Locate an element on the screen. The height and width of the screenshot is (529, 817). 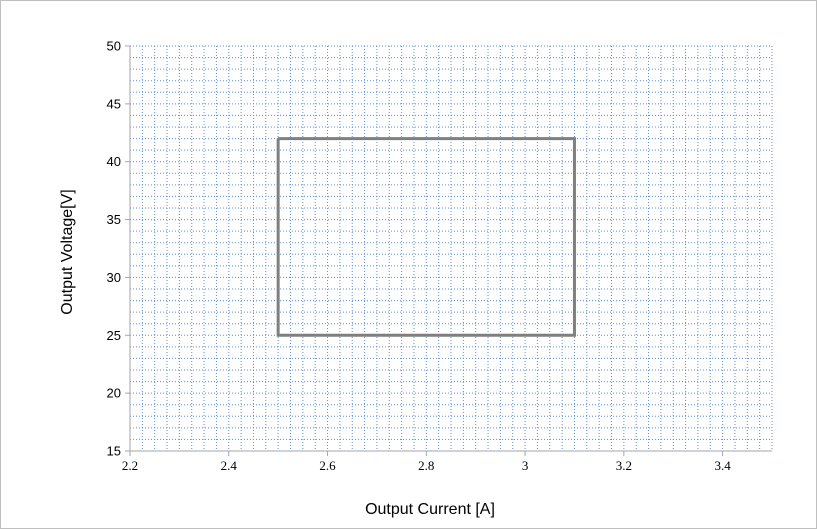
x-tick-label: 3 is located at coordinates (525, 465).